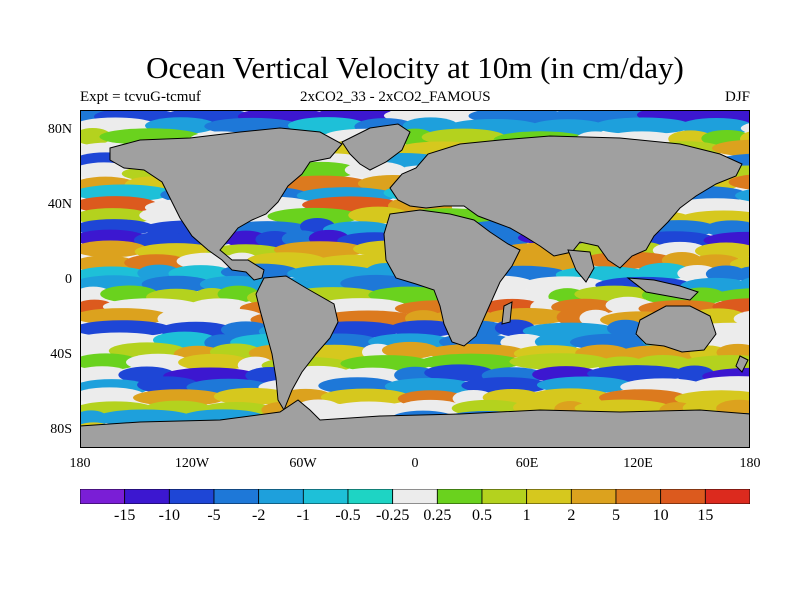 The height and width of the screenshot is (600, 800). What do you see at coordinates (169, 515) in the screenshot?
I see `colorbar-label: -10` at bounding box center [169, 515].